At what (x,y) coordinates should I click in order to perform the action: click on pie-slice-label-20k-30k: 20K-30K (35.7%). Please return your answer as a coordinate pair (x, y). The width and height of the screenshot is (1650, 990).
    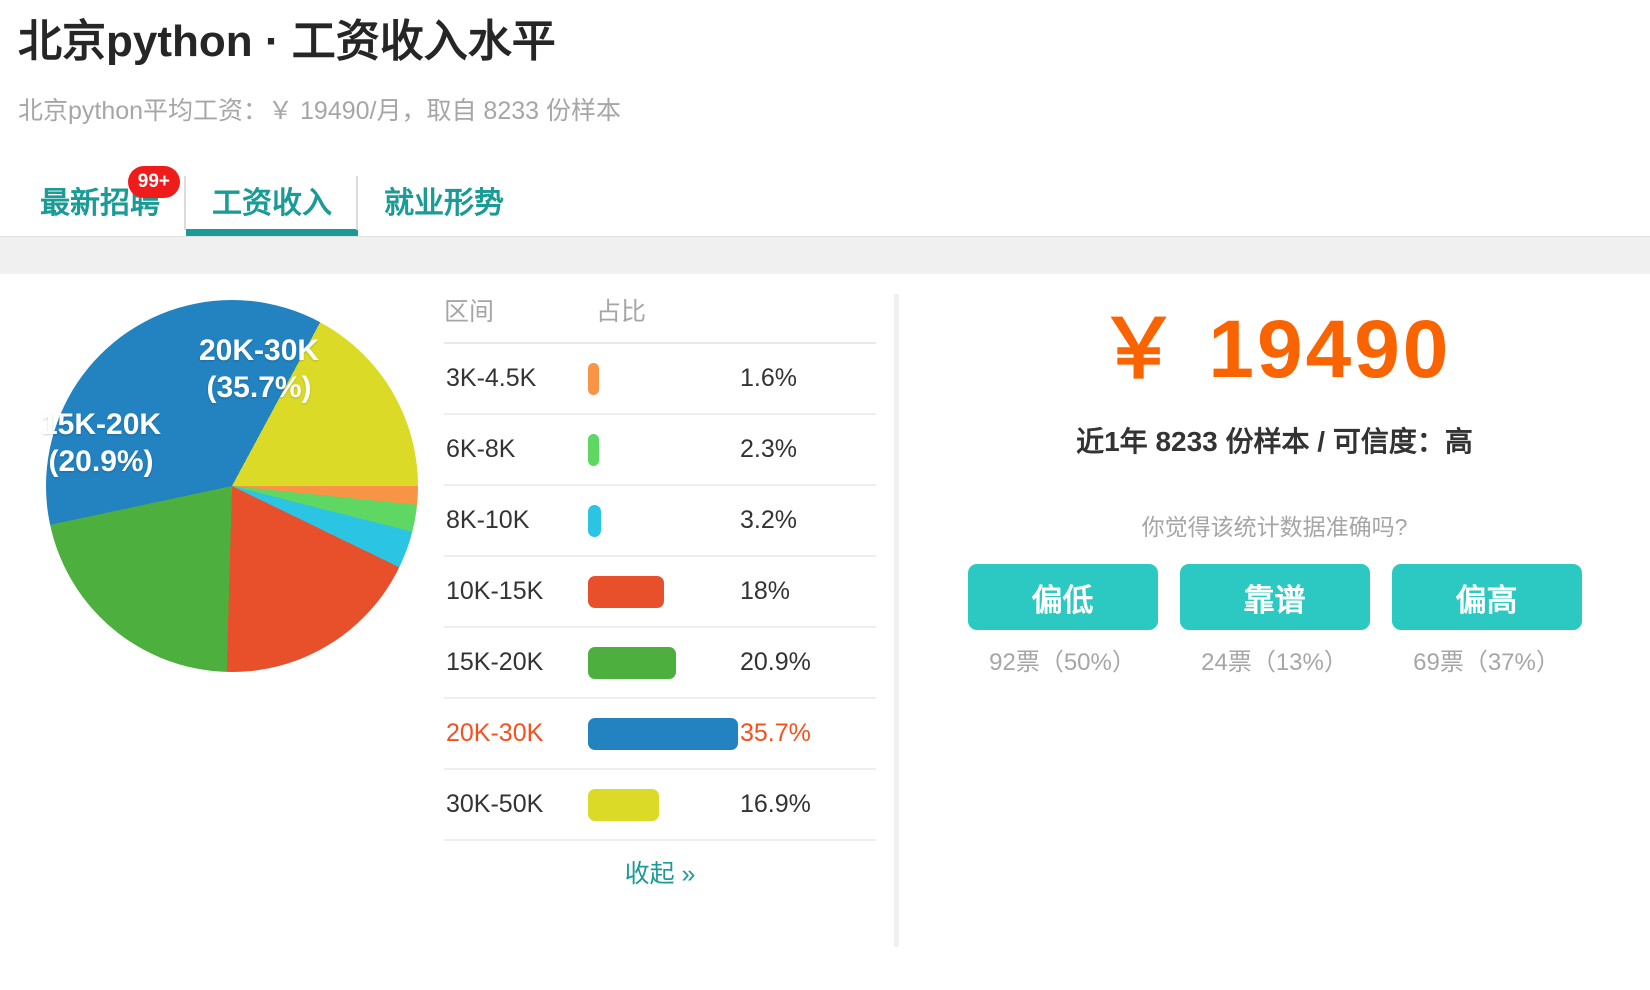
    Looking at the image, I should click on (259, 369).